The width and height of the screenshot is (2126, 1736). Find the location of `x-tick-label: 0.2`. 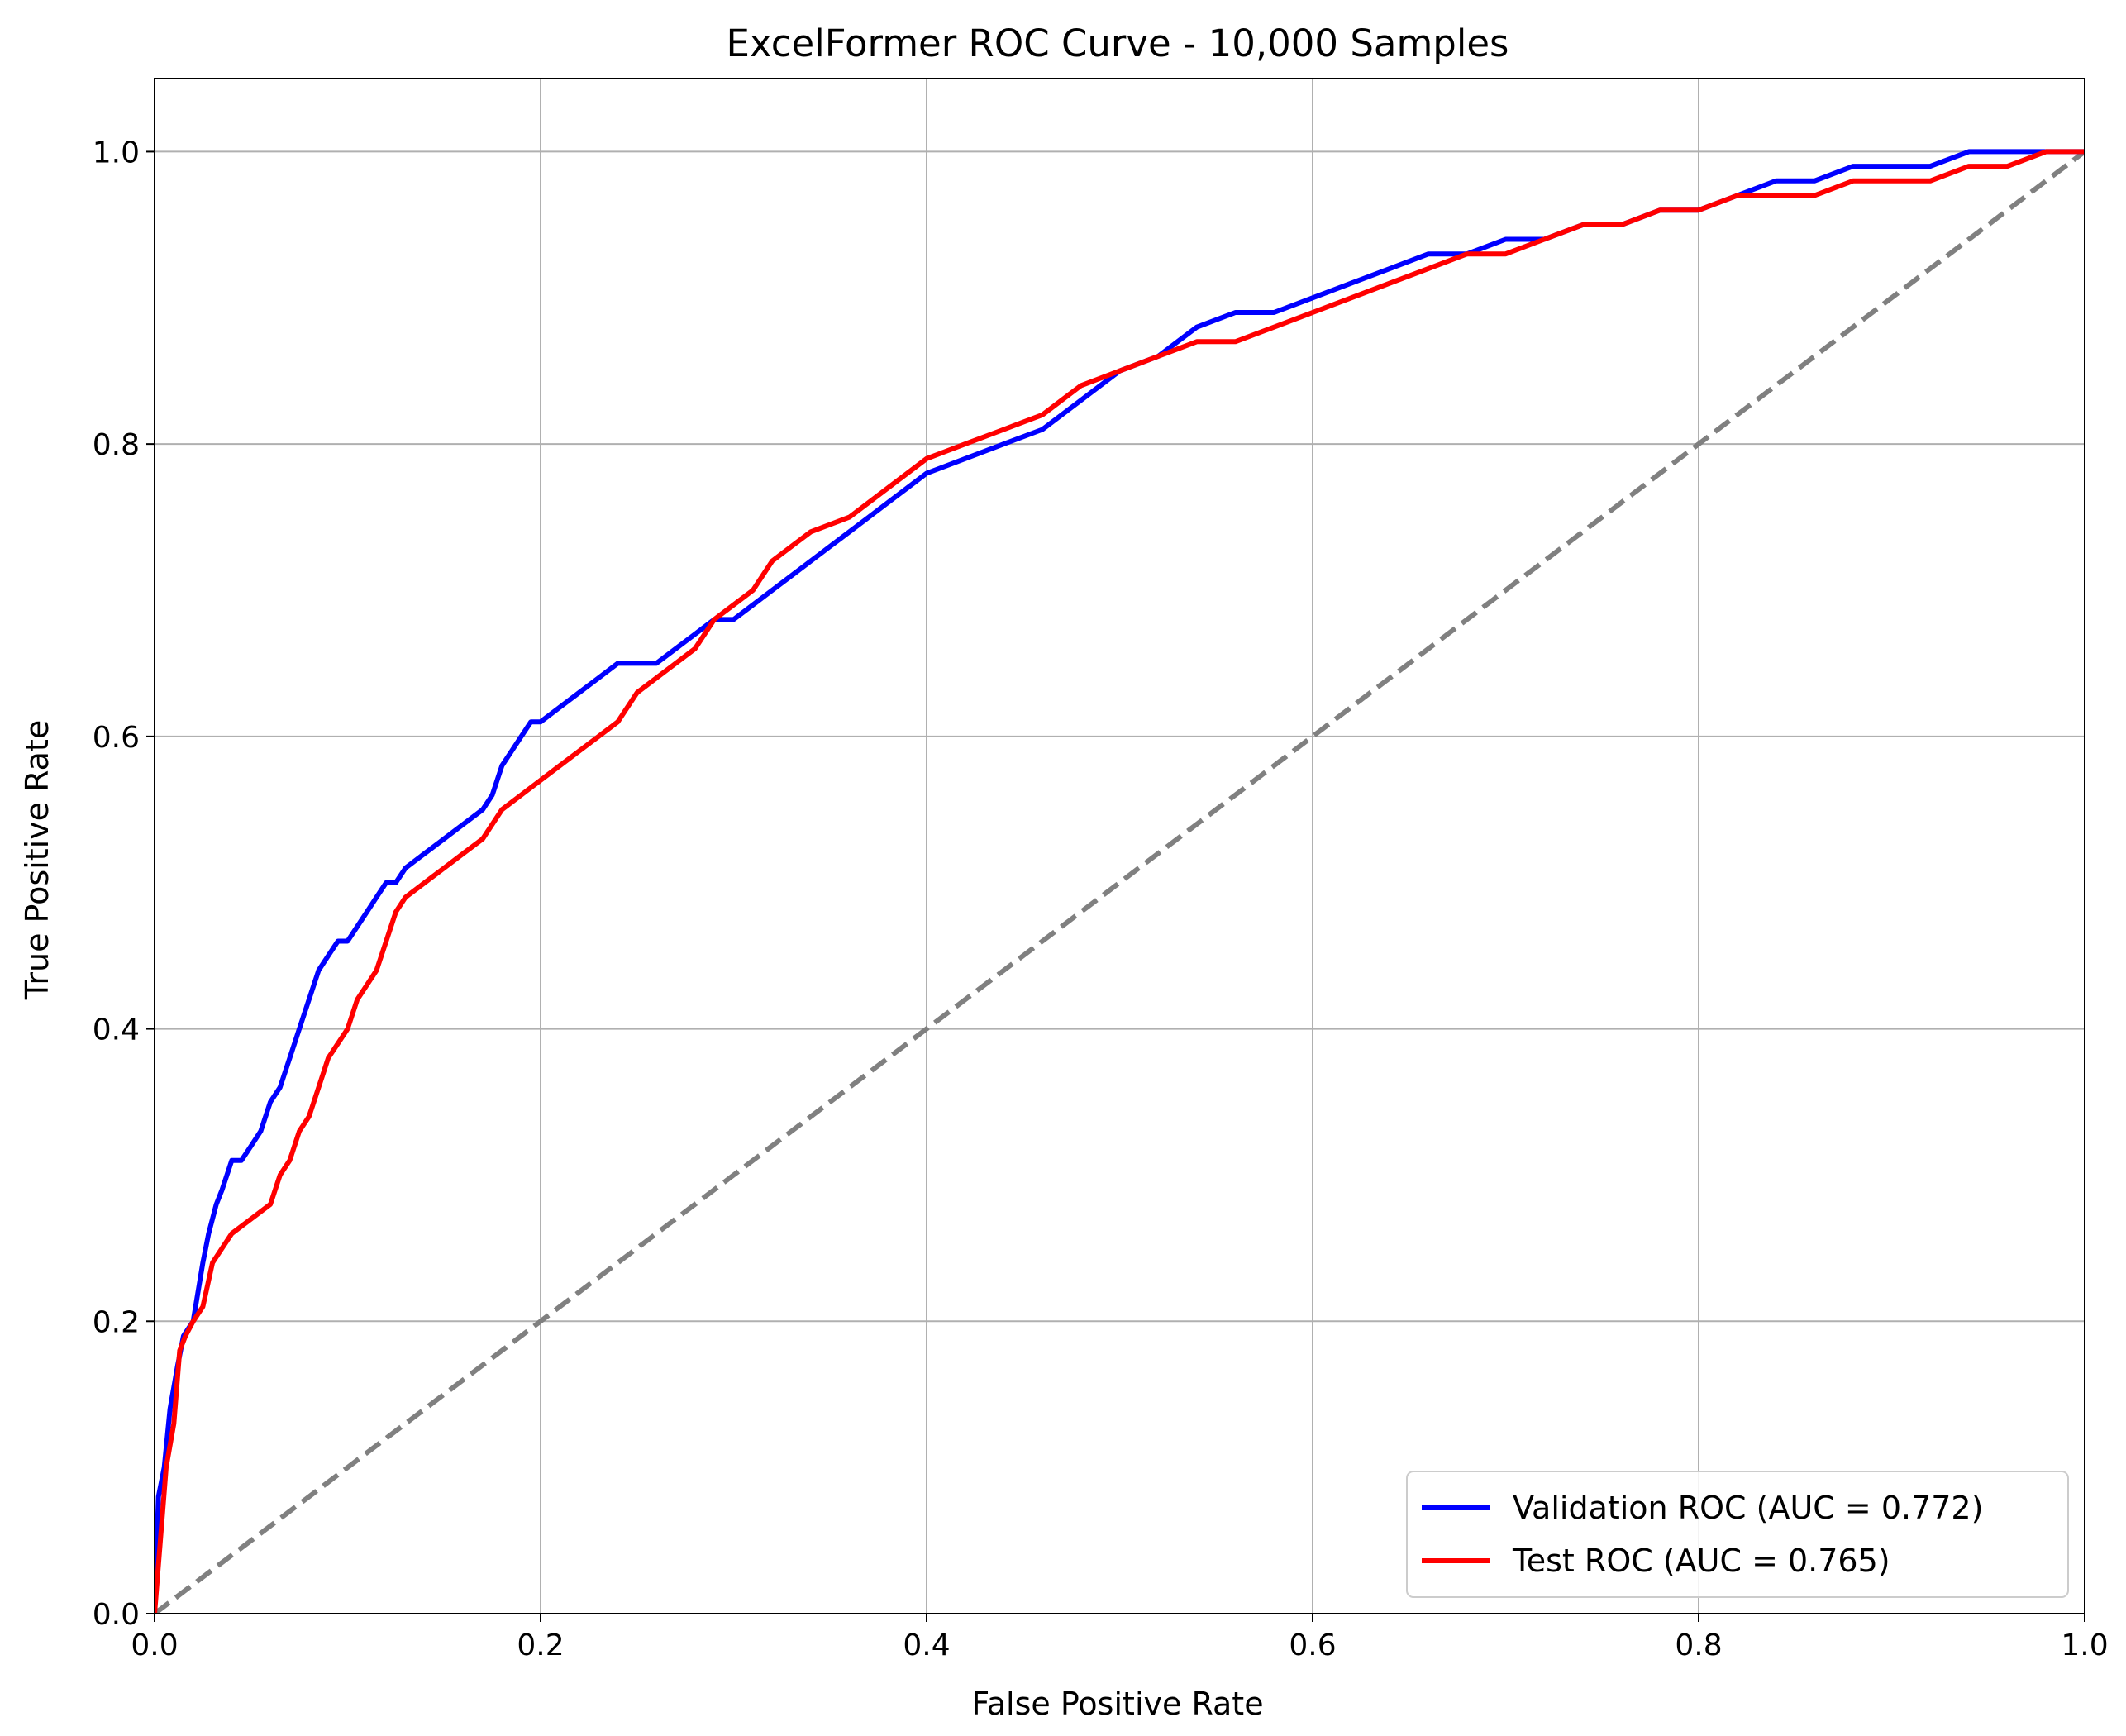

x-tick-label: 0.2 is located at coordinates (540, 1645).